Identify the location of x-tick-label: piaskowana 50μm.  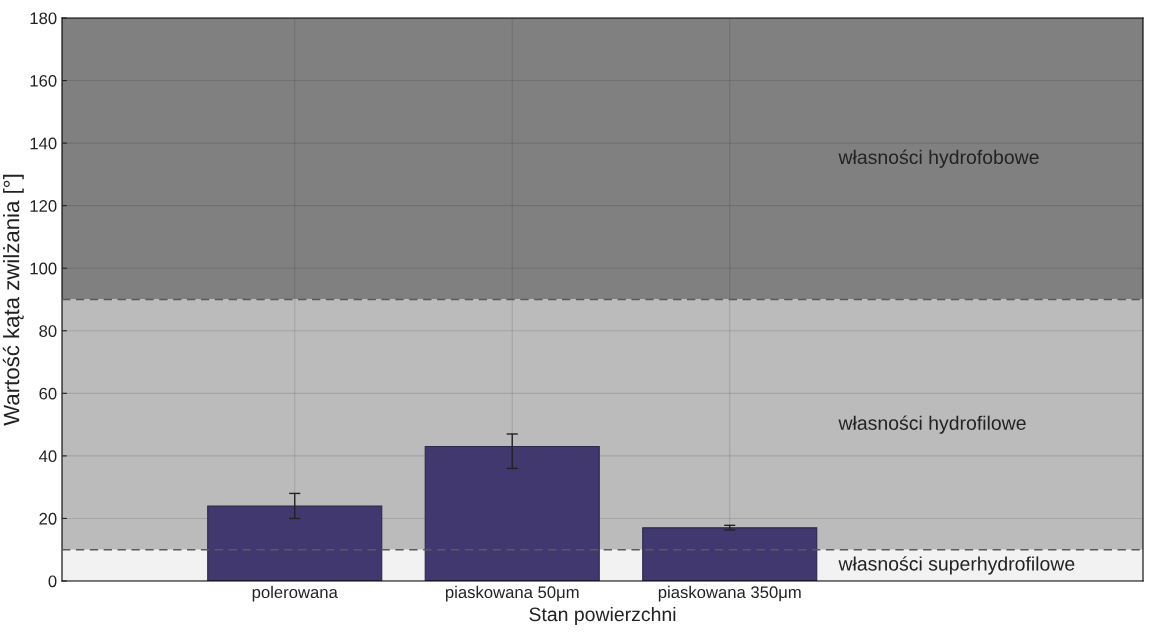
(512, 593).